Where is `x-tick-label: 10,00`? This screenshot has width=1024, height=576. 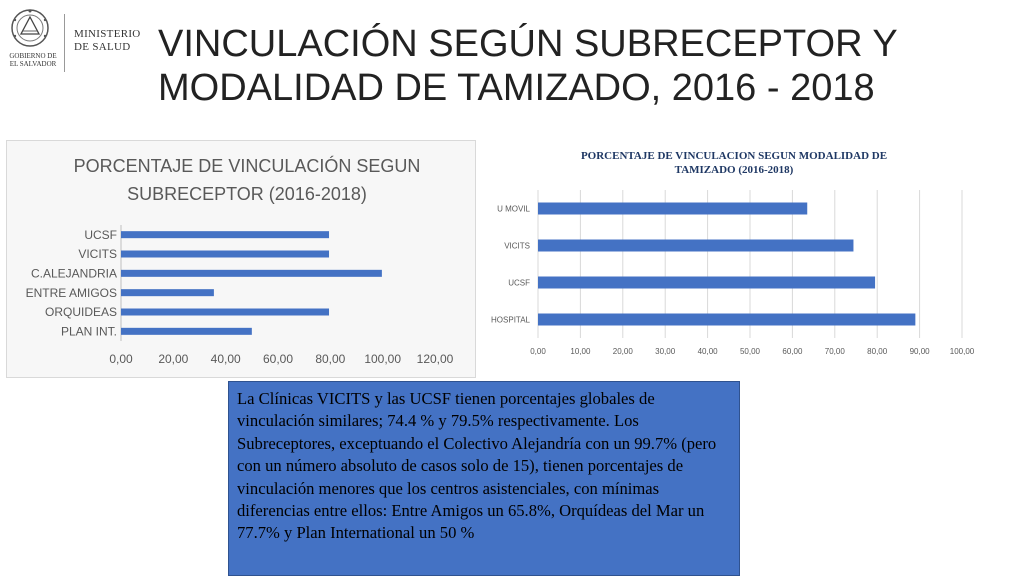 x-tick-label: 10,00 is located at coordinates (580, 351).